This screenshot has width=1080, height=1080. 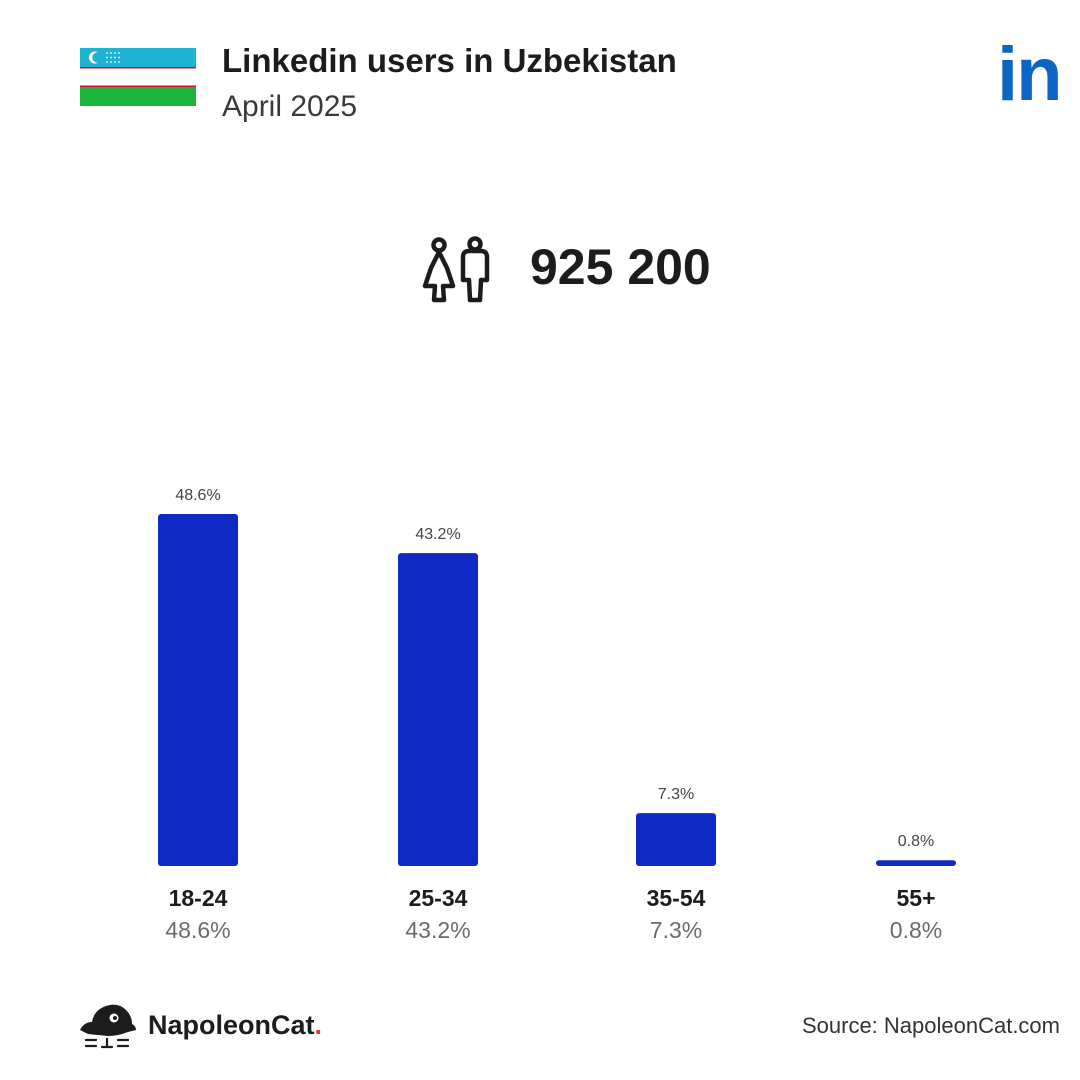 What do you see at coordinates (438, 898) in the screenshot?
I see `category-label: 25-34` at bounding box center [438, 898].